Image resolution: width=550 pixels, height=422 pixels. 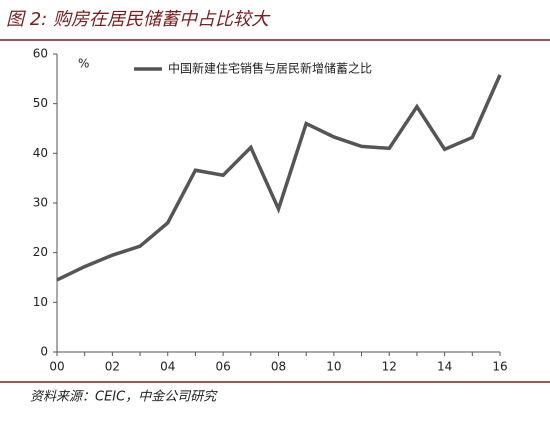 I want to click on chart-title: 图 2: 购房在居民储蓄中占比较大, so click(x=138, y=19).